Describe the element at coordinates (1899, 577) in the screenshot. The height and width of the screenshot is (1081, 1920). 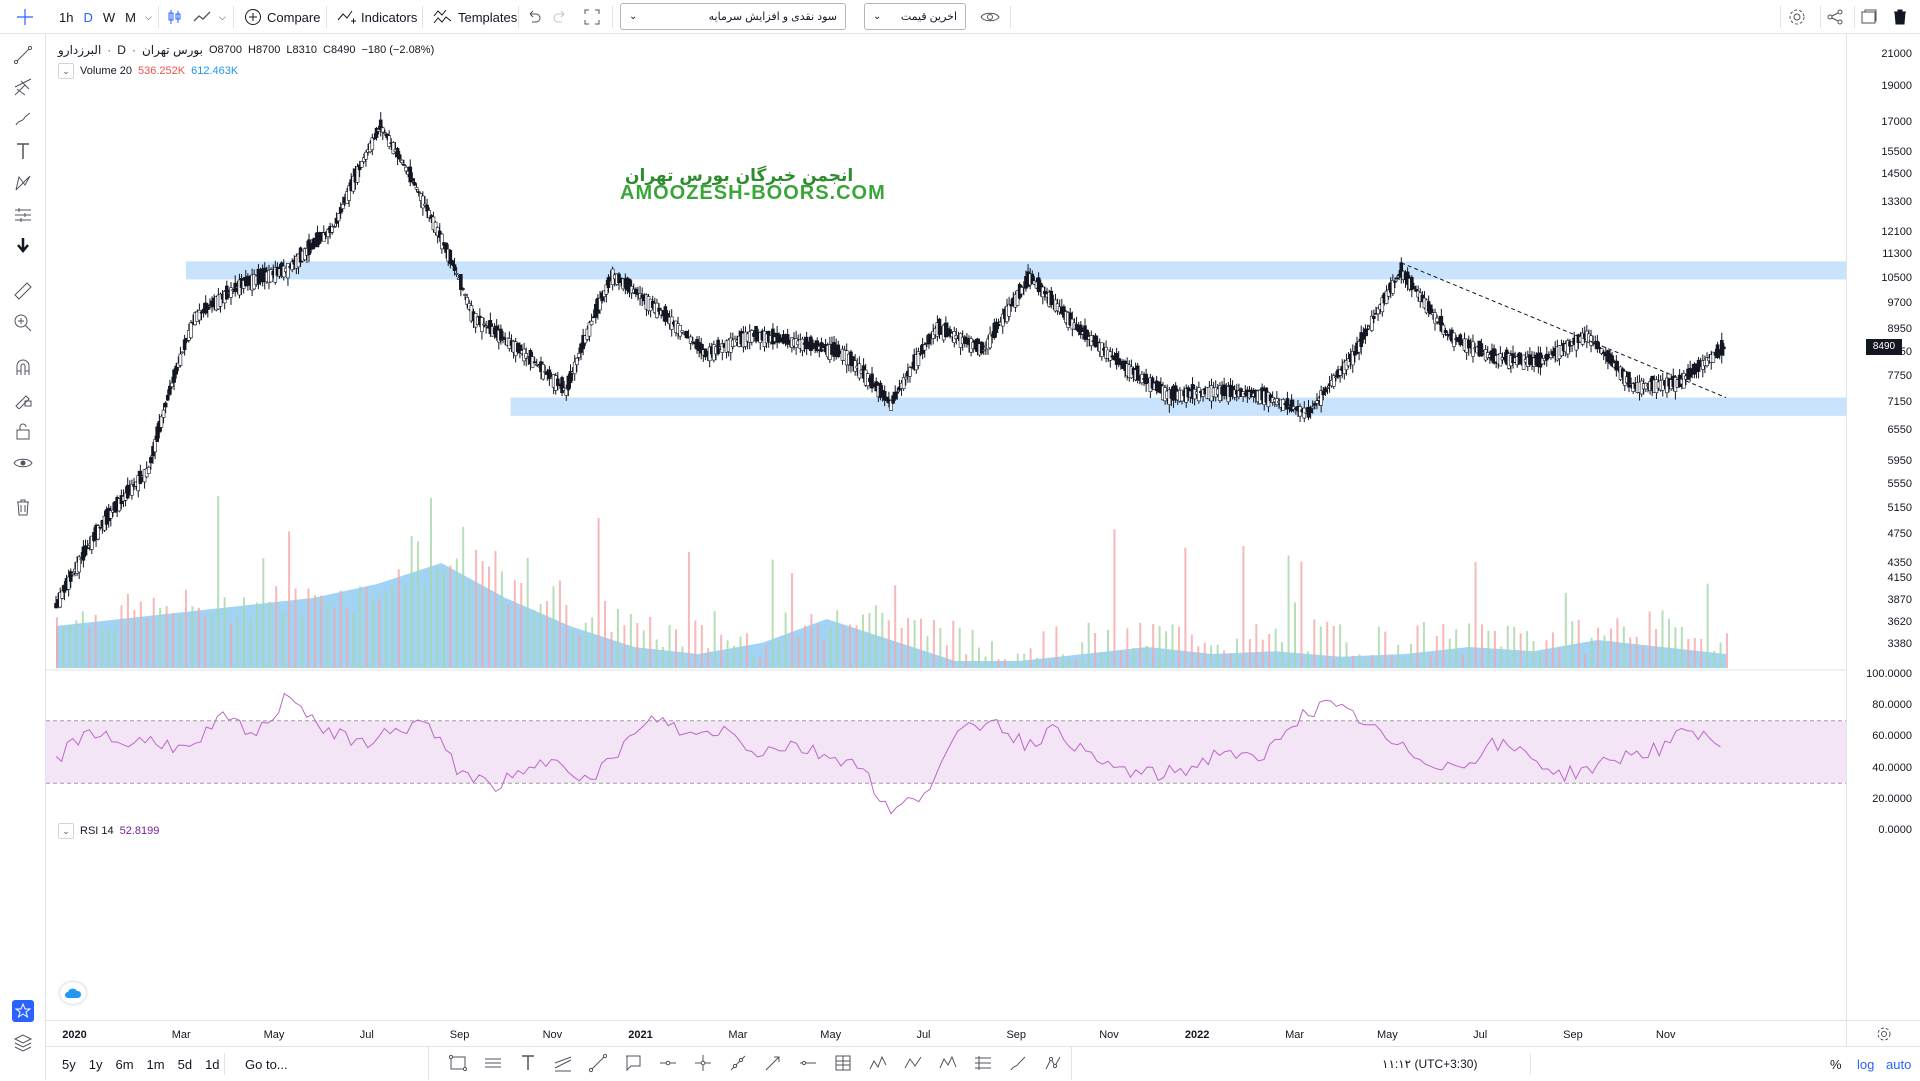
I see `price-axis-label: 4150` at that location.